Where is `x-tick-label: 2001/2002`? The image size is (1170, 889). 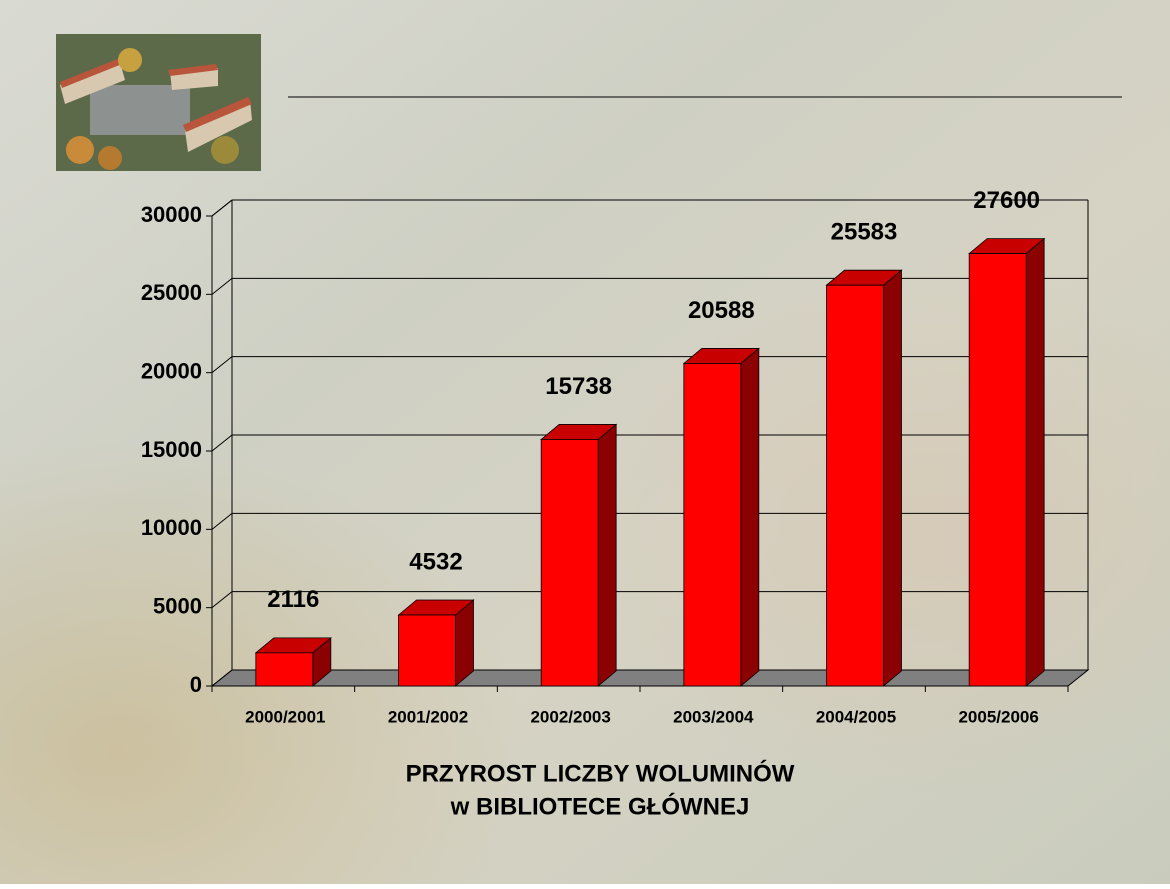
x-tick-label: 2001/2002 is located at coordinates (428, 716).